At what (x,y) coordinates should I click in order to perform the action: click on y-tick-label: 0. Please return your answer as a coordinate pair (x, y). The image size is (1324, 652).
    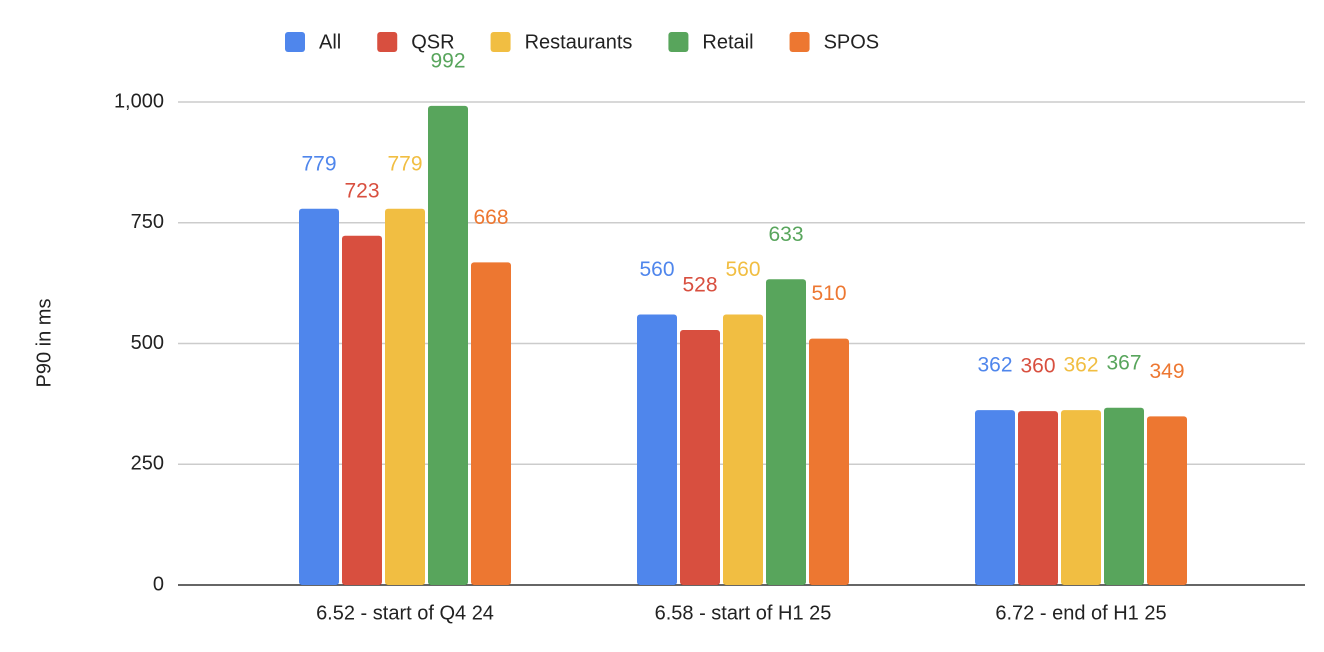
    Looking at the image, I should click on (158, 584).